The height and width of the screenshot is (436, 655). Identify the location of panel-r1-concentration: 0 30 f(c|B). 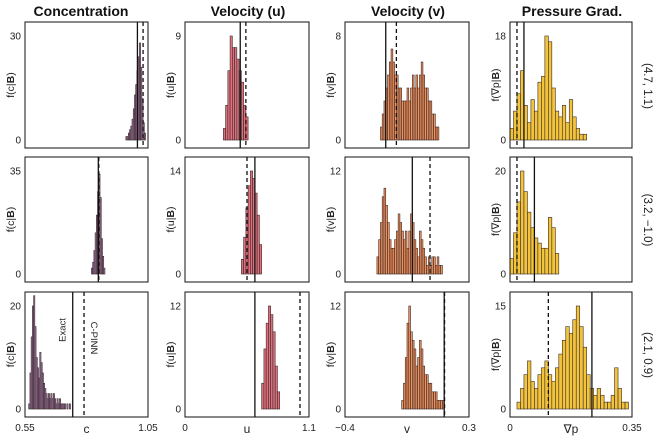
(77, 85).